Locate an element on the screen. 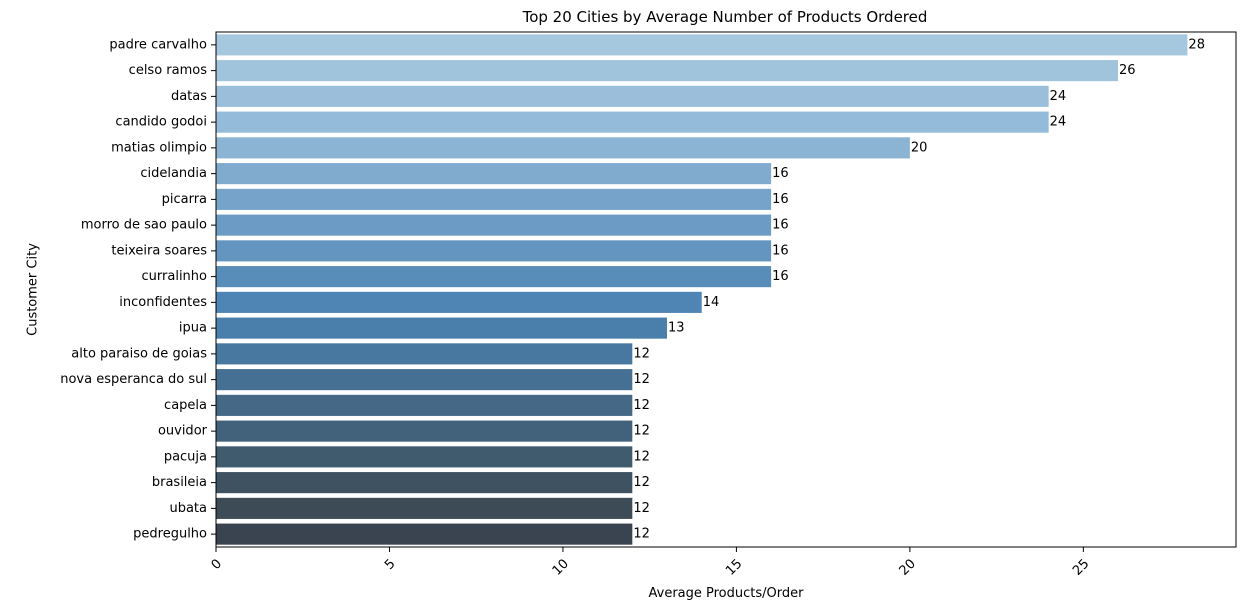 Image resolution: width=1260 pixels, height=608 pixels. y-tick-label: ouvidor is located at coordinates (183, 431).